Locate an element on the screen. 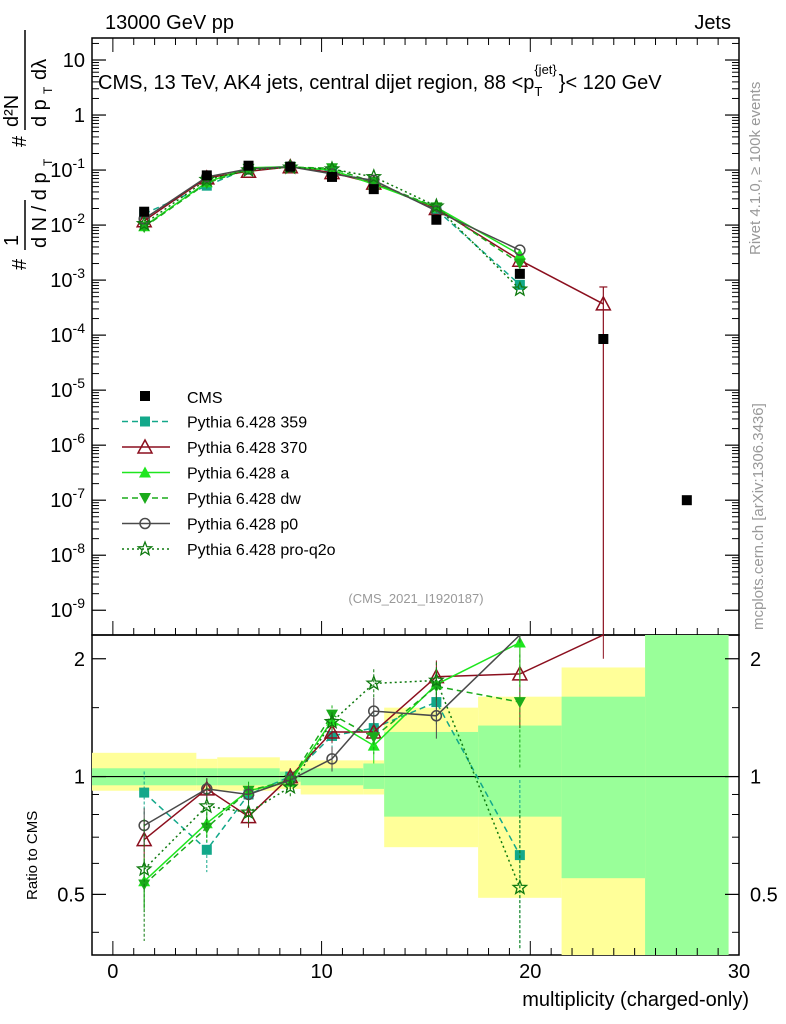 This screenshot has height=1024, width=786. y-tick-label: 10 is located at coordinates (74, 61).